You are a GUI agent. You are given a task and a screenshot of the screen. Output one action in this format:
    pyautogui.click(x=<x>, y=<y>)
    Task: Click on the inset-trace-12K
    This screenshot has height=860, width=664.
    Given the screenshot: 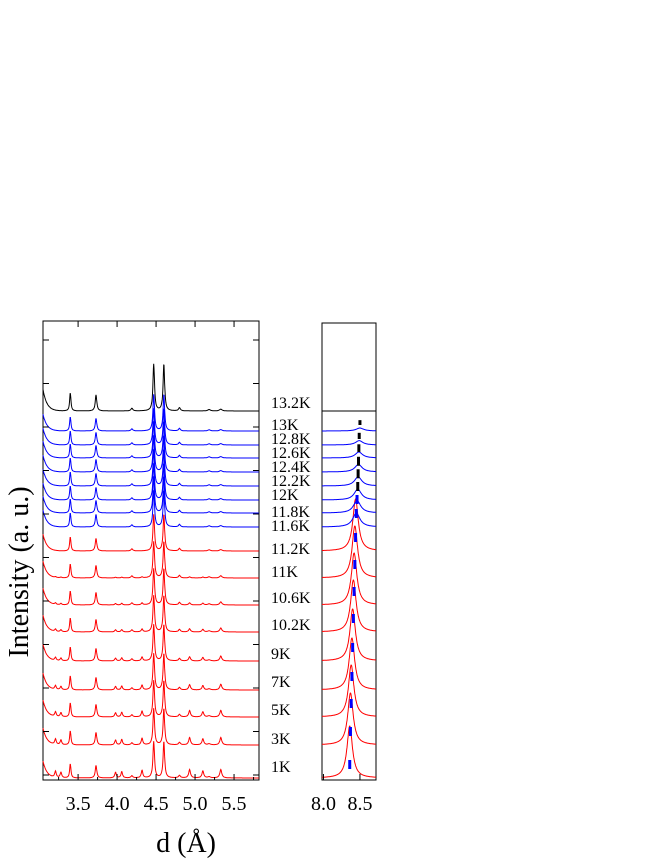 What is the action you would take?
    pyautogui.click(x=349, y=494)
    